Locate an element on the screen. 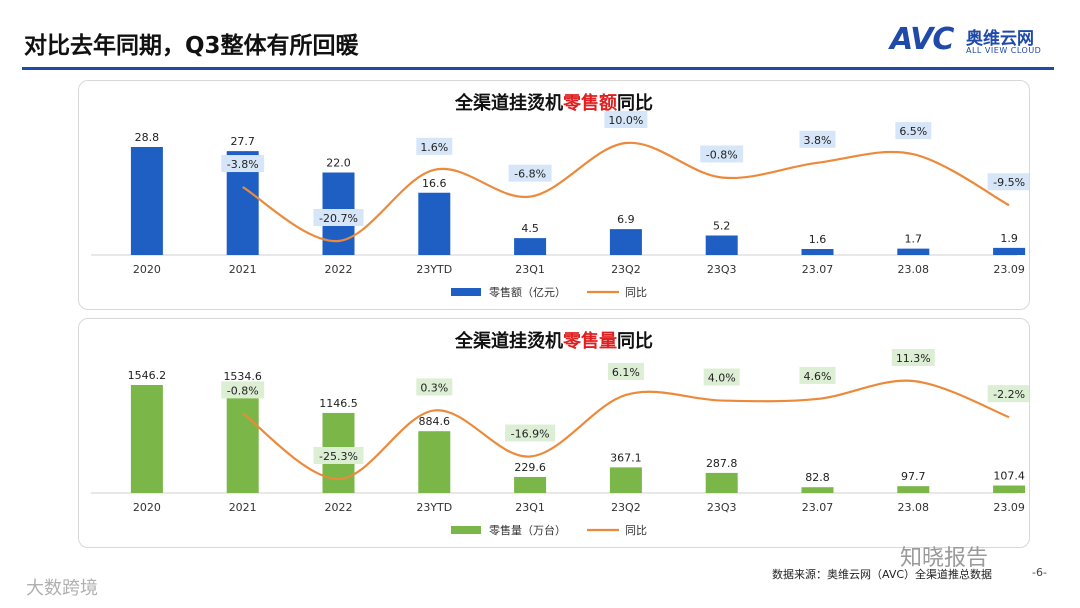 This screenshot has width=1080, height=608. bar-value-label: 6.9 is located at coordinates (626, 219).